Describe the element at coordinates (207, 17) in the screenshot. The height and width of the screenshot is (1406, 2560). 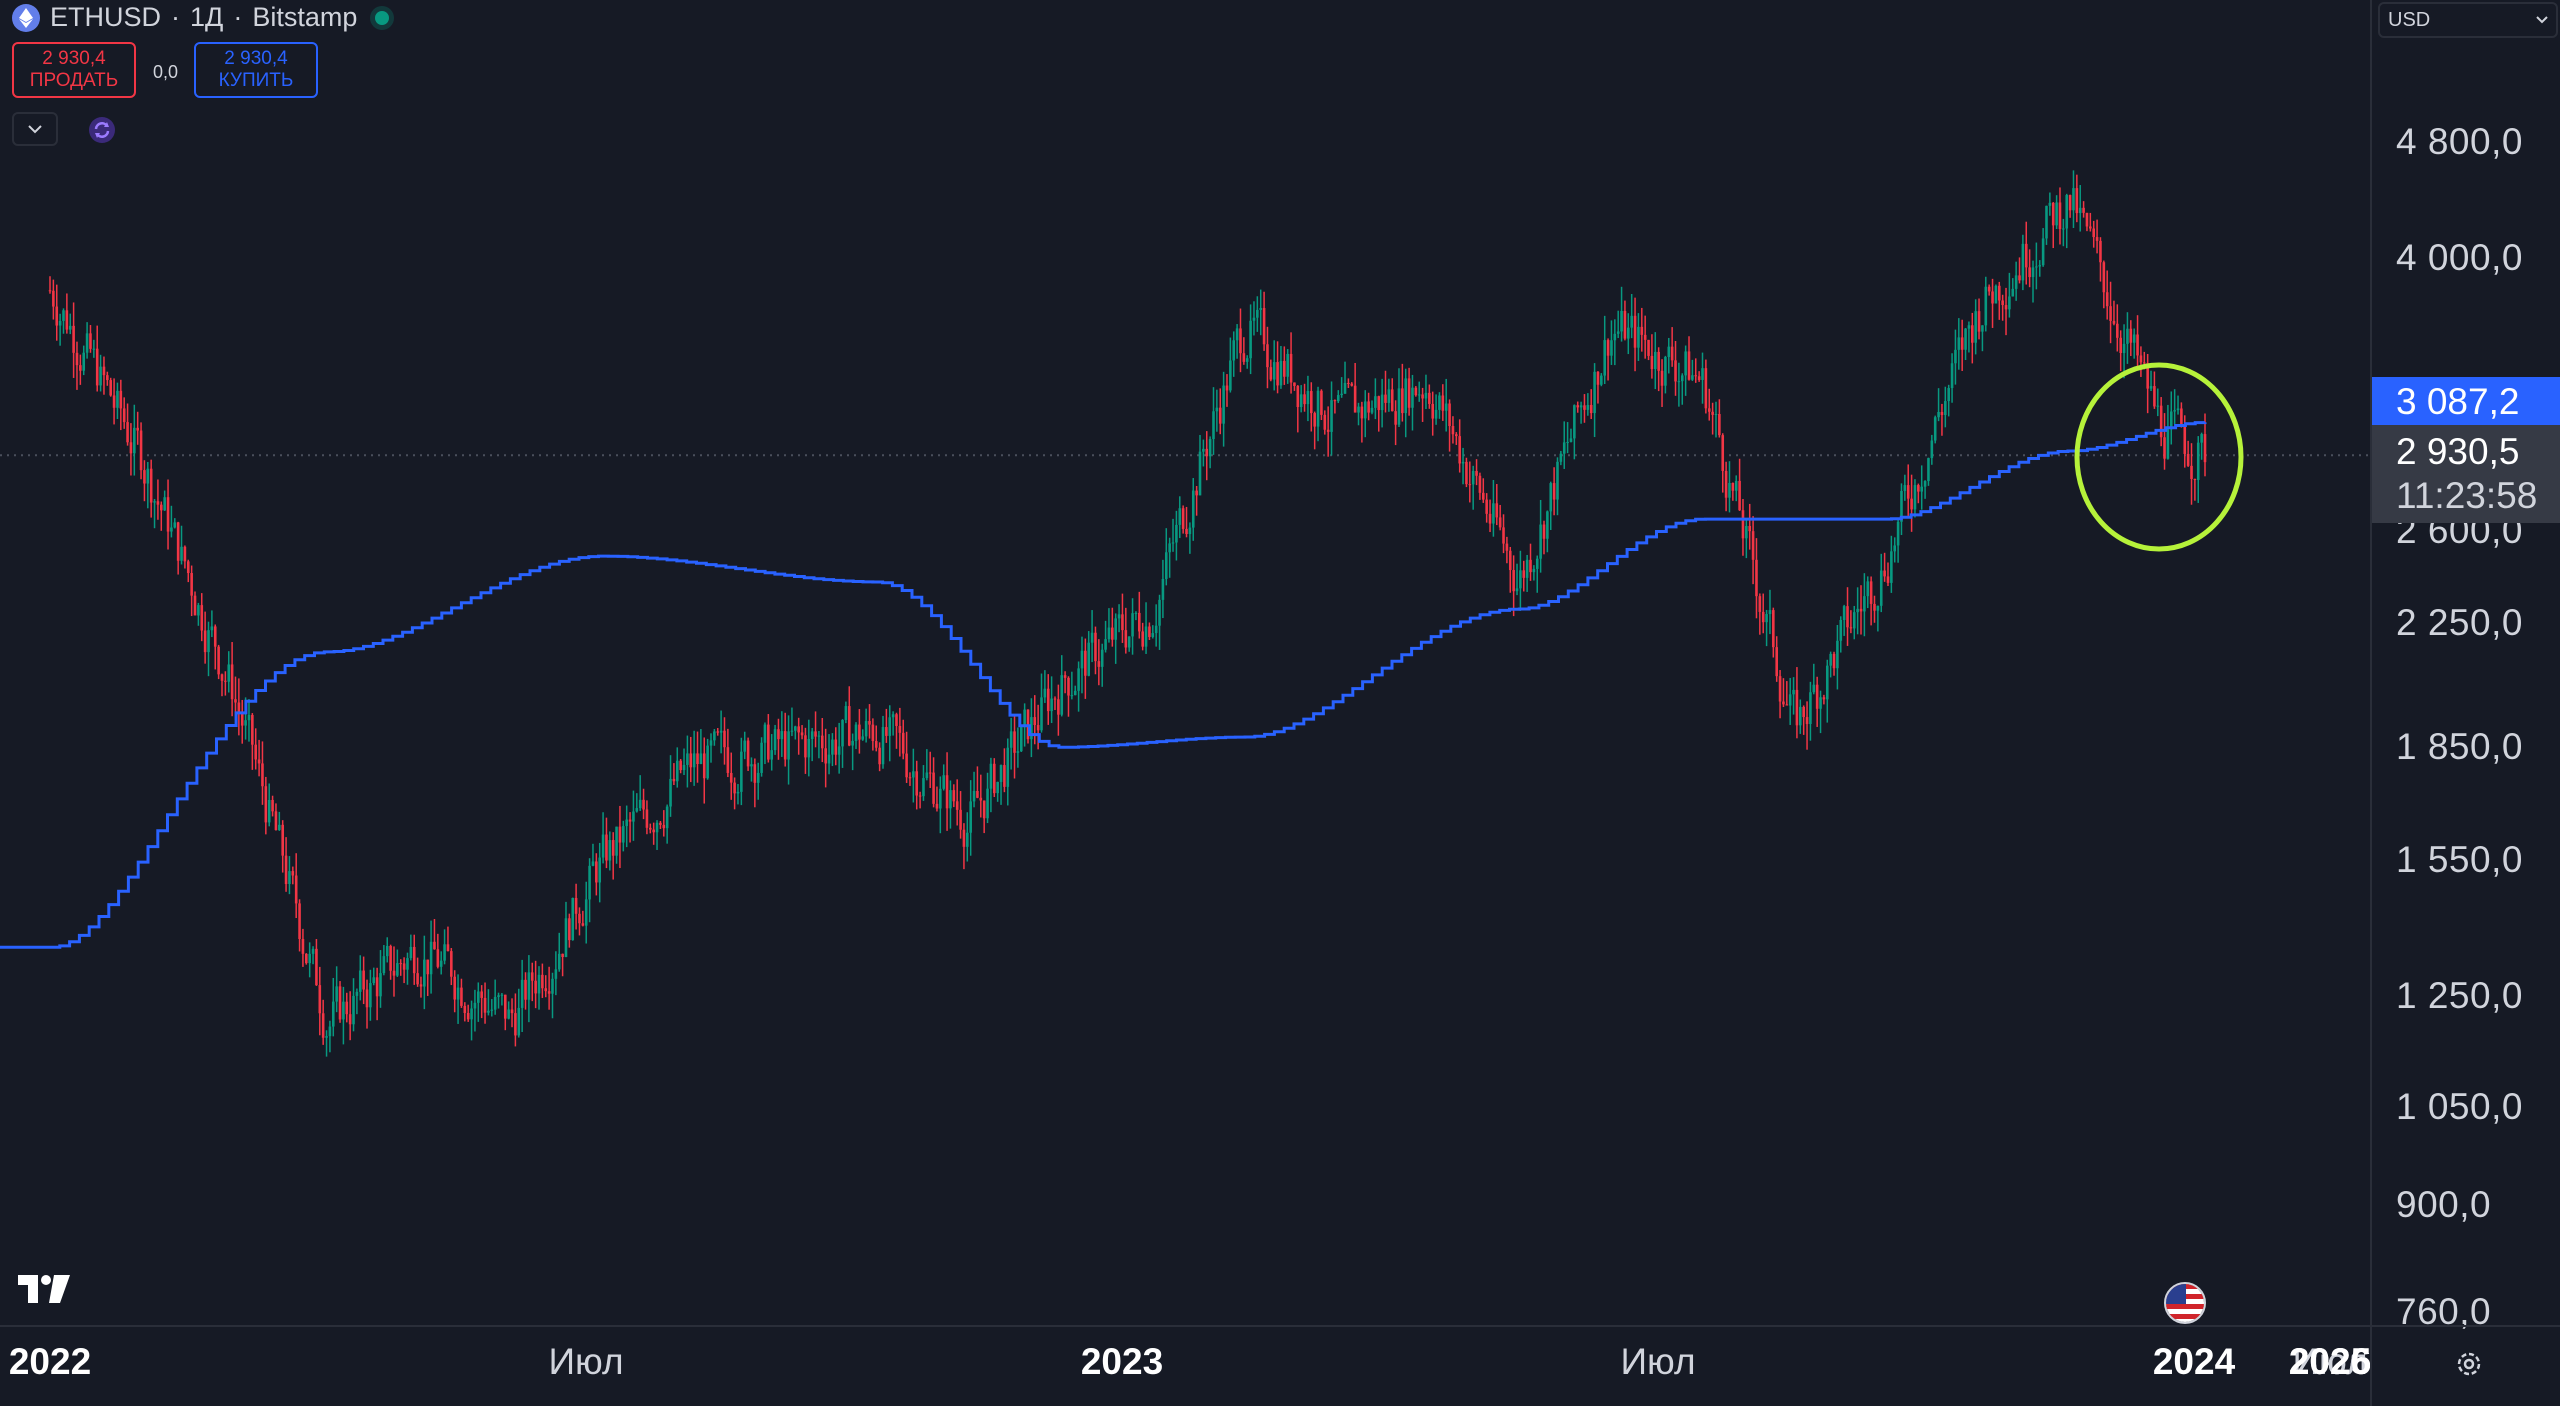
I see `interval-label: 1Д` at that location.